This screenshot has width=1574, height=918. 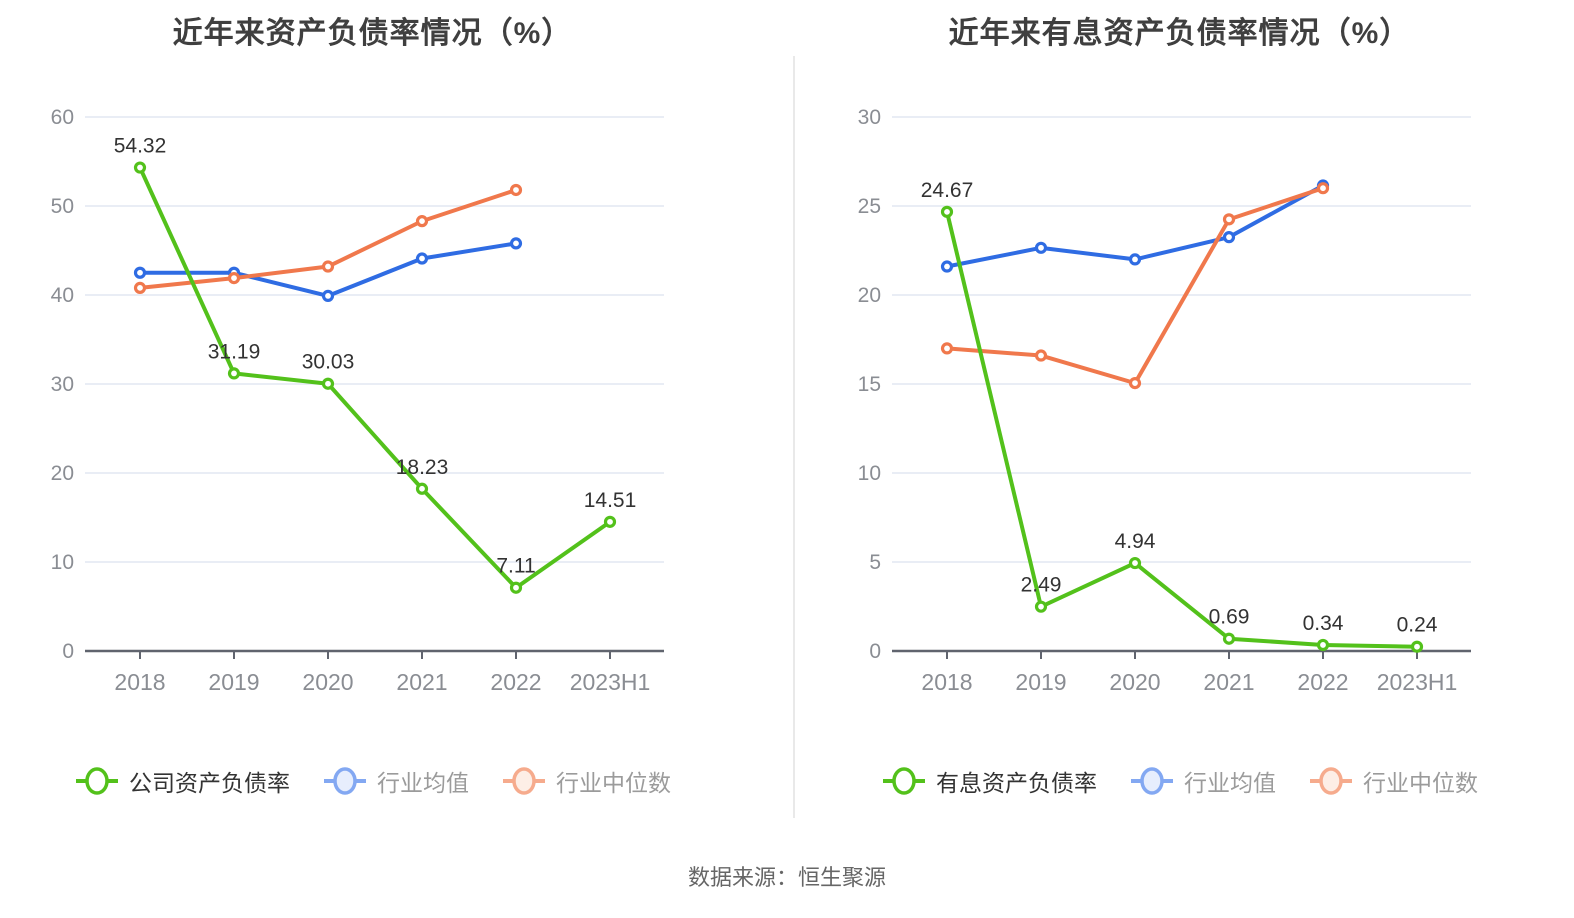 I want to click on data-label-company-debt-ratio-2023H1: 14.51, so click(x=610, y=500).